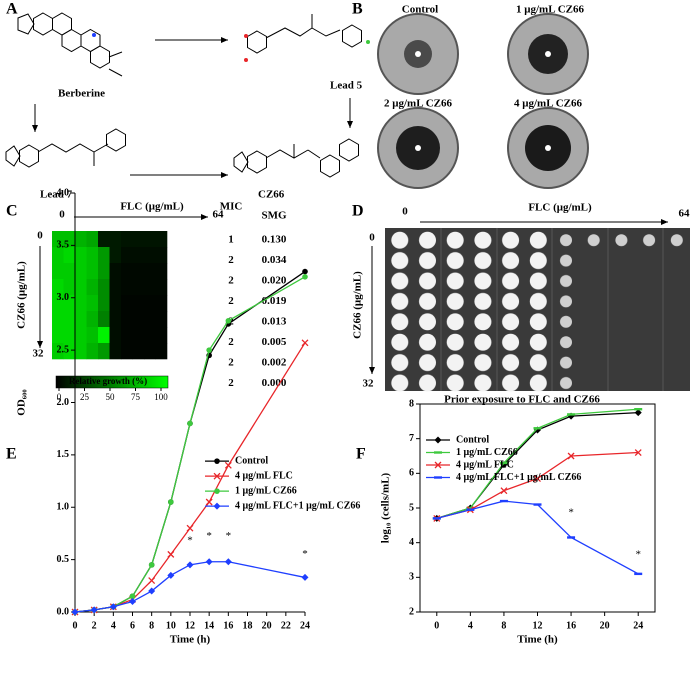  Describe the element at coordinates (231, 207) in the screenshot. I see `table-header: MIC` at that location.